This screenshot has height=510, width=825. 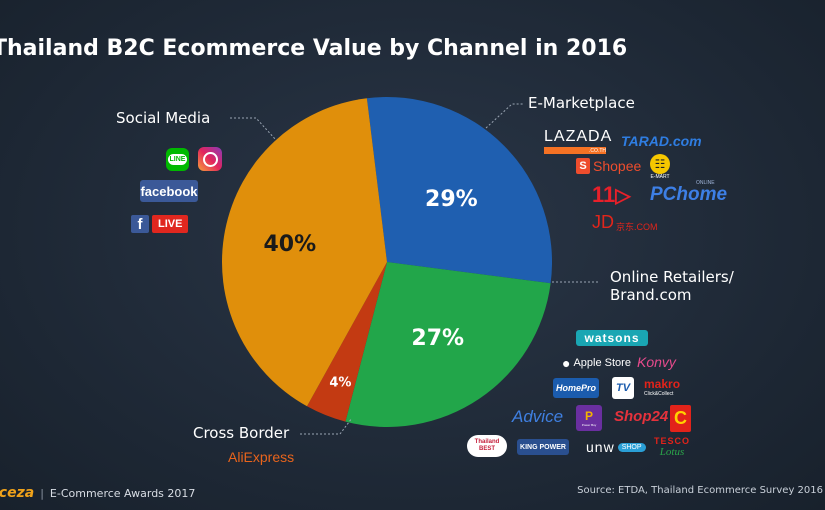 What do you see at coordinates (661, 141) in the screenshot?
I see `brand-tarad: TARAD.com` at bounding box center [661, 141].